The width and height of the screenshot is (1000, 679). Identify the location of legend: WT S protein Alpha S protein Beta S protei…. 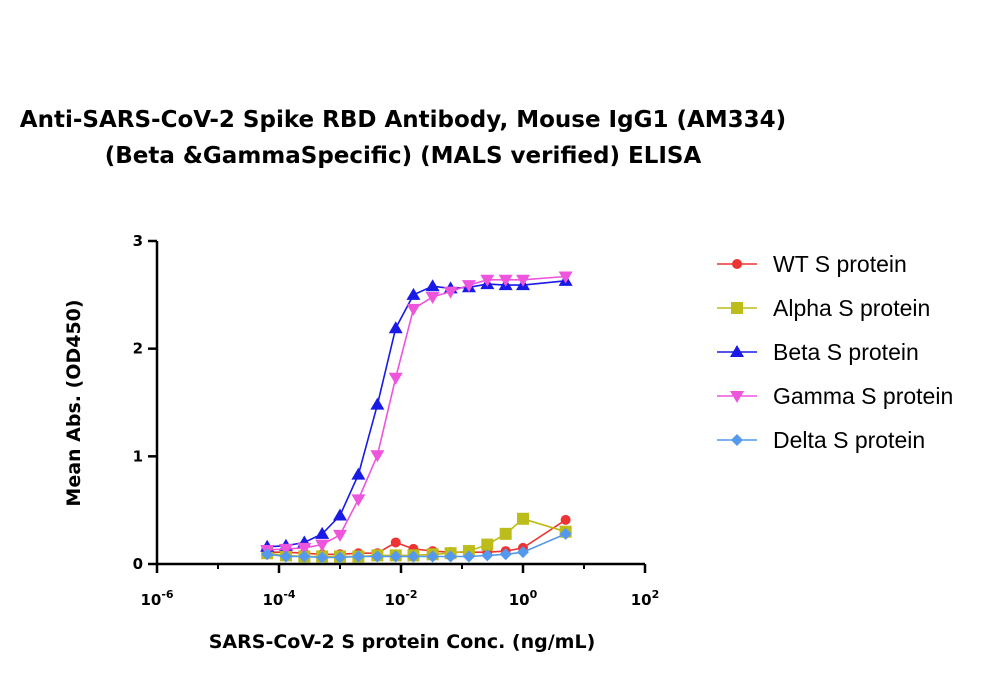
(835, 352).